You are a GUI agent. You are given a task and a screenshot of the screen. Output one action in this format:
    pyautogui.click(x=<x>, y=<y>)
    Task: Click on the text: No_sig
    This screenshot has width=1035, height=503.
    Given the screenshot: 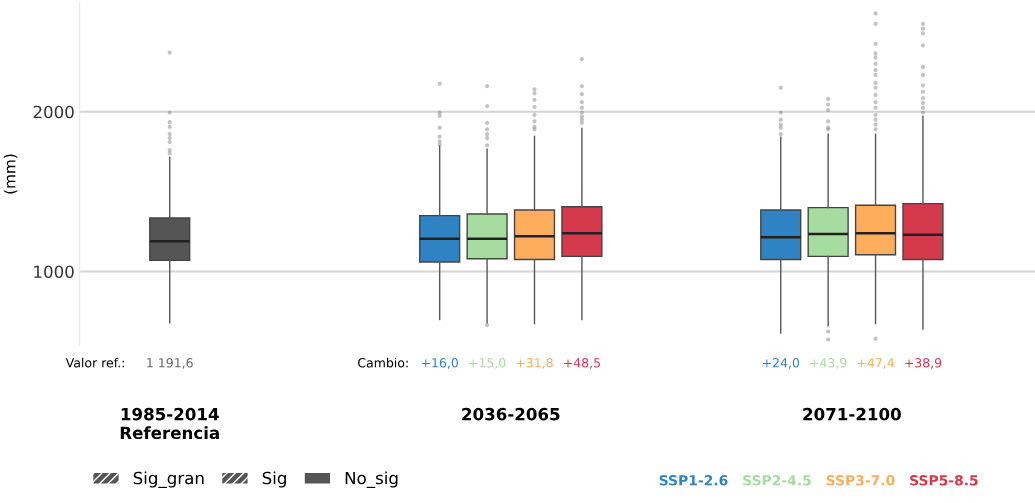 What is the action you would take?
    pyautogui.click(x=371, y=479)
    